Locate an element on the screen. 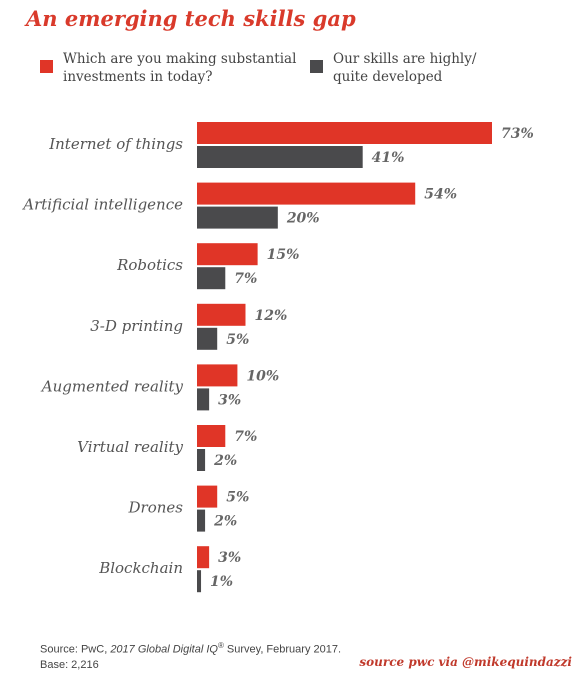  value-label-drones-series-1: 5% is located at coordinates (237, 498).